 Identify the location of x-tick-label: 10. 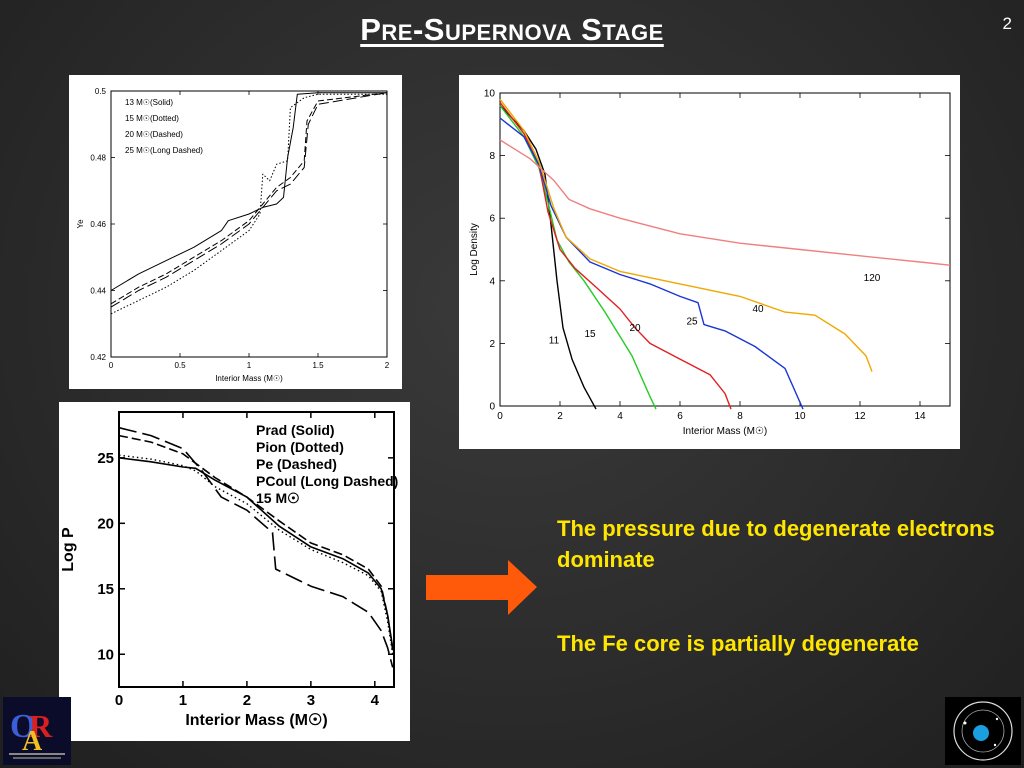
(800, 416).